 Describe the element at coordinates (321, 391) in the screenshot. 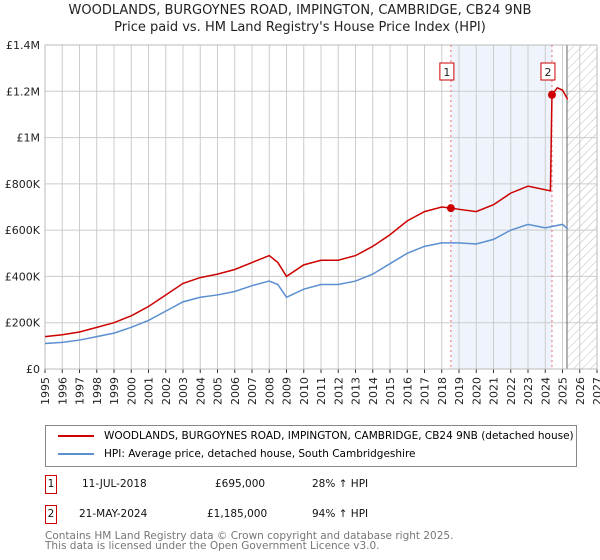

I see `x-tick-label: 2011` at that location.